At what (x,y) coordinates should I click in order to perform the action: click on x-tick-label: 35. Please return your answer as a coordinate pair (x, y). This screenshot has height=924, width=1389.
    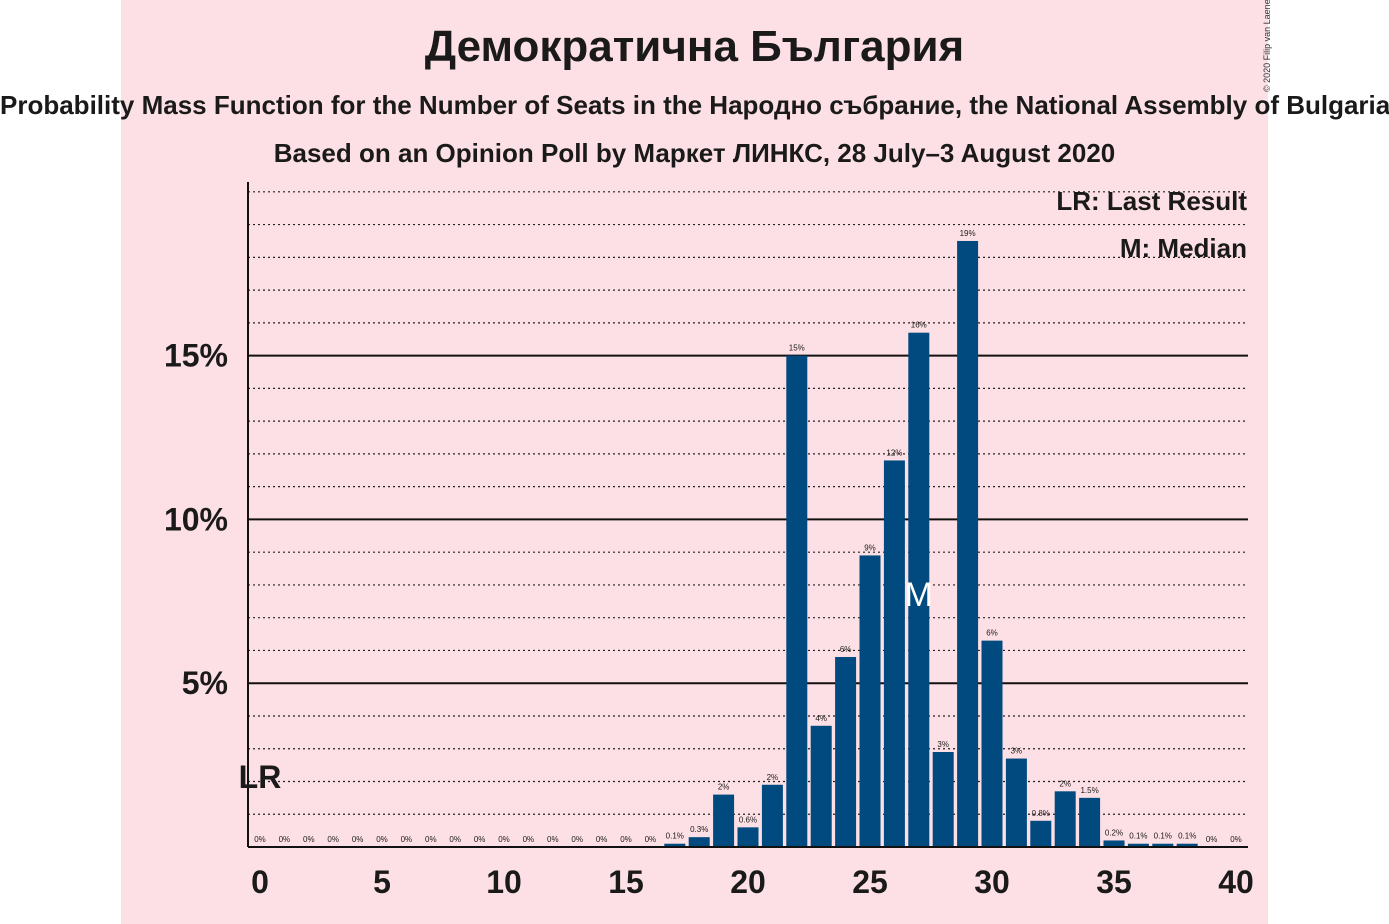
    Looking at the image, I should click on (1114, 882).